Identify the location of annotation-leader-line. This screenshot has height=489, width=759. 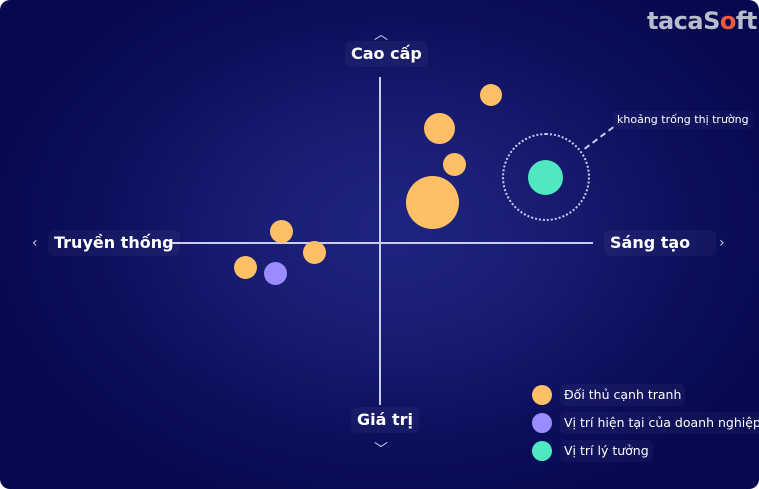
(599, 138).